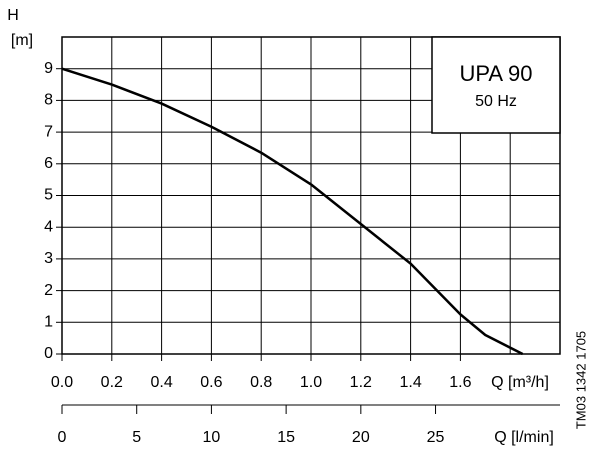  Describe the element at coordinates (112, 382) in the screenshot. I see `x-tick-label: 0.2` at that location.